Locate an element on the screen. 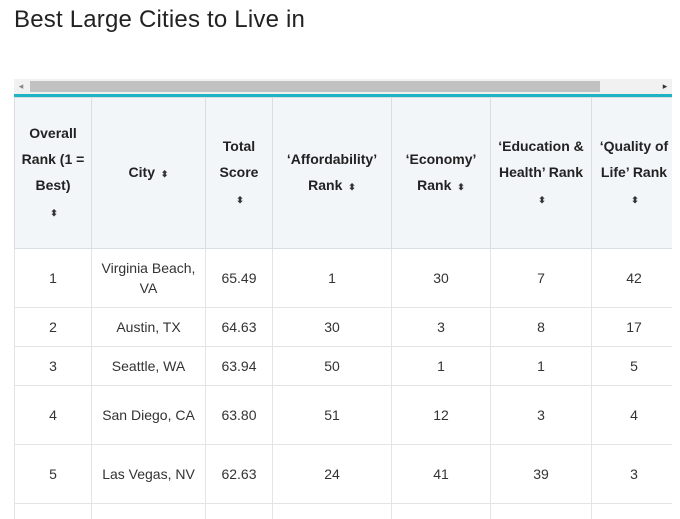  header-total-score: Total Score⬍ is located at coordinates (239, 173).